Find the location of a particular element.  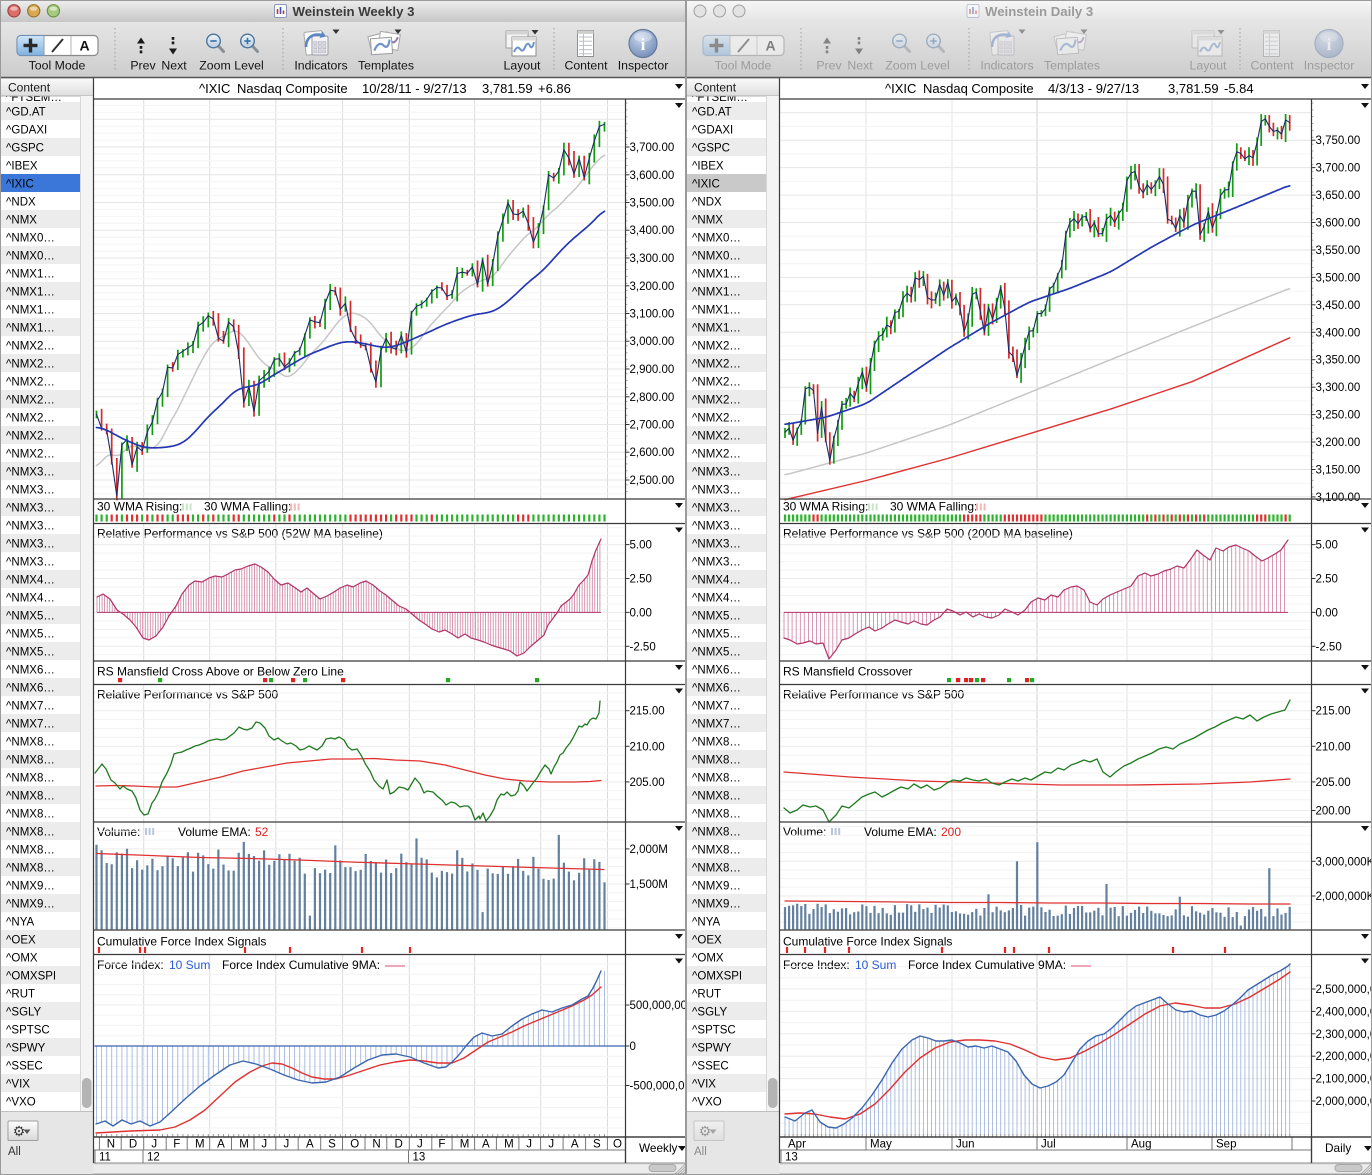

svg-text: 2,900.00 is located at coordinates (652, 370).